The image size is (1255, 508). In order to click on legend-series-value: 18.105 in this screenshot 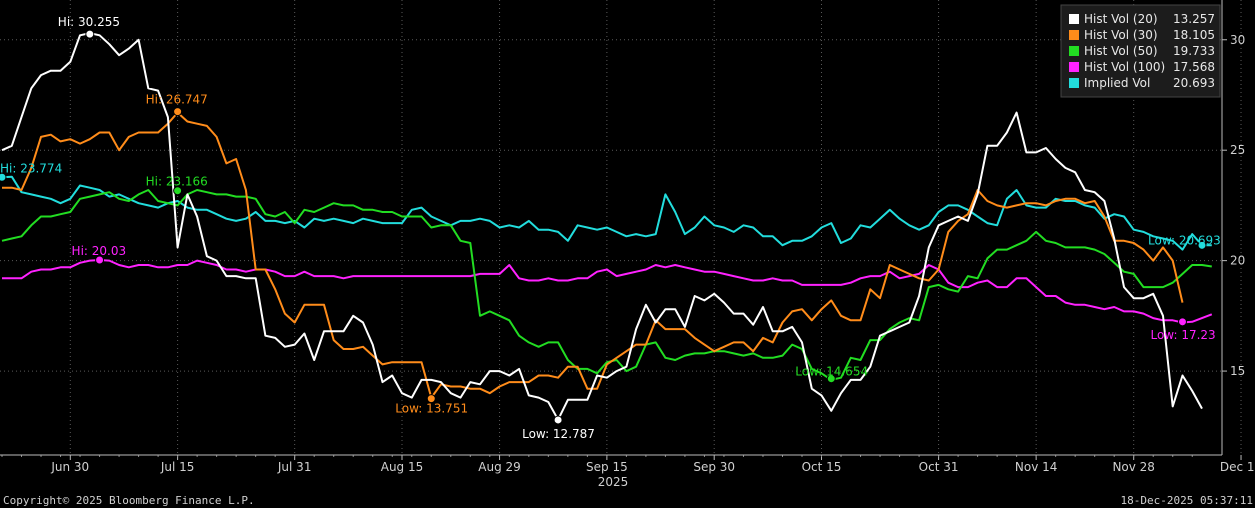, I will do `click(1194, 35)`.